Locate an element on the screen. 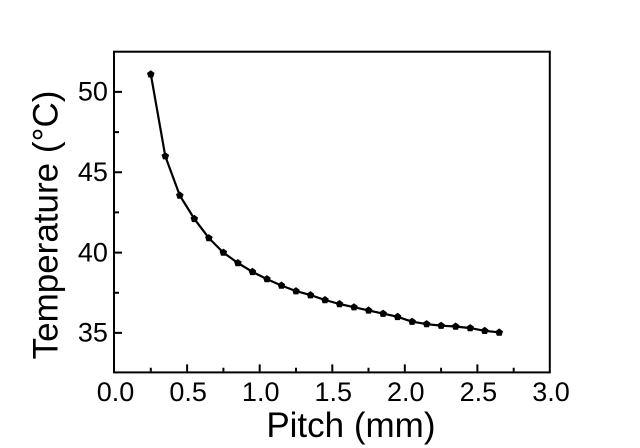 The image size is (640, 448). svg-text: Pitch (mm) is located at coordinates (350, 425).